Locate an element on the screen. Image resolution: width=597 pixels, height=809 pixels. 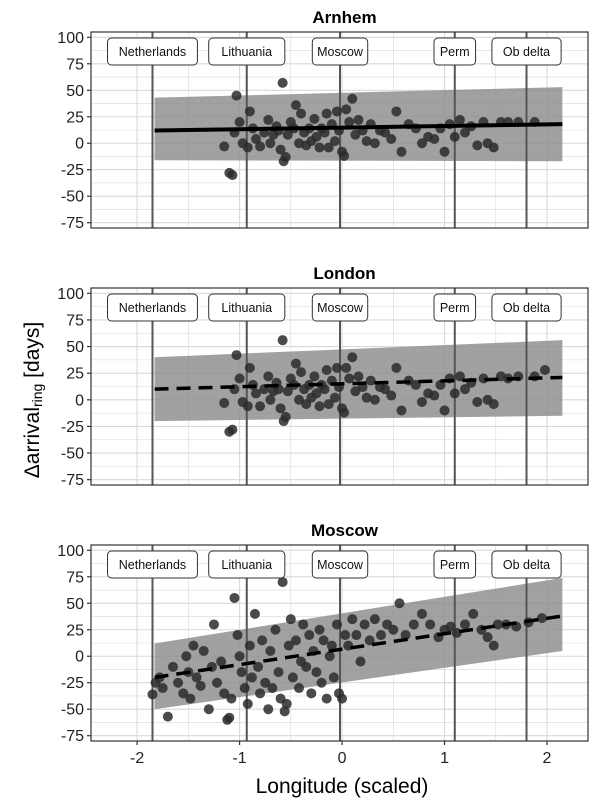
location-label: Netherlands is located at coordinates (152, 308).